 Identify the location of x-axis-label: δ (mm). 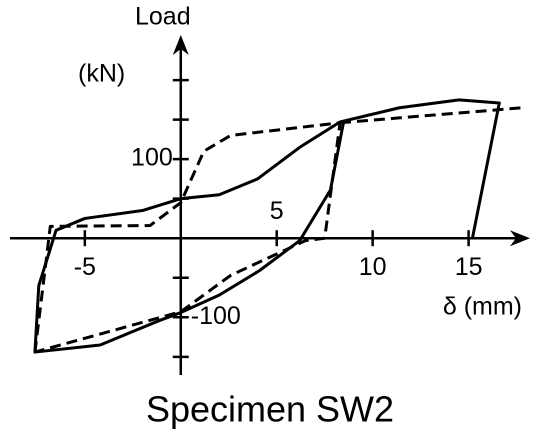
(482, 307).